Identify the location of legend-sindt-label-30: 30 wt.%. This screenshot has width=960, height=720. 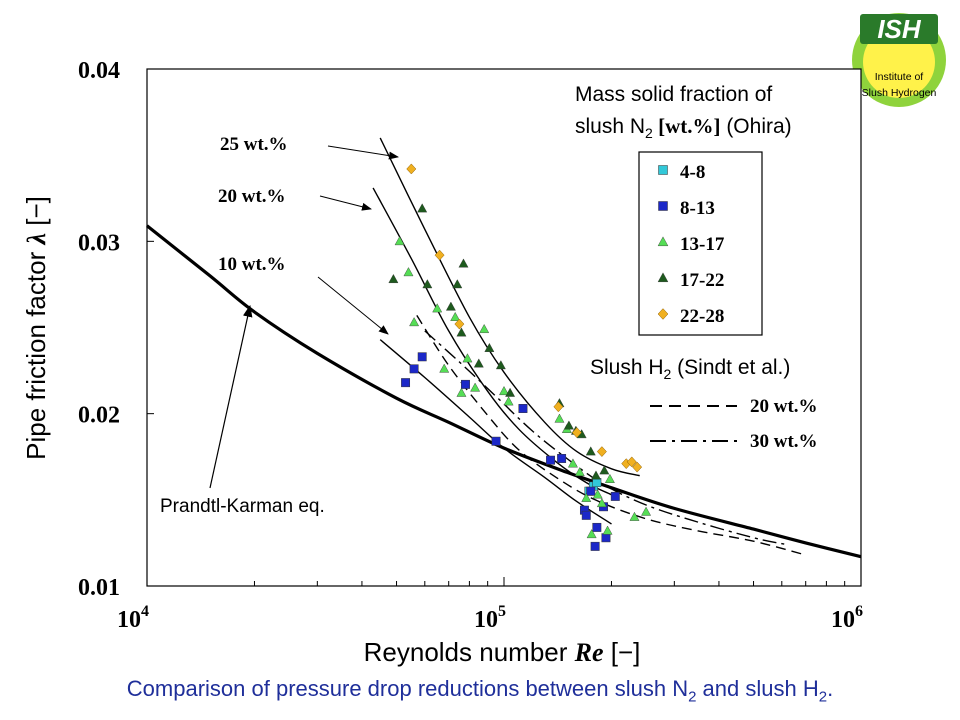
(784, 441).